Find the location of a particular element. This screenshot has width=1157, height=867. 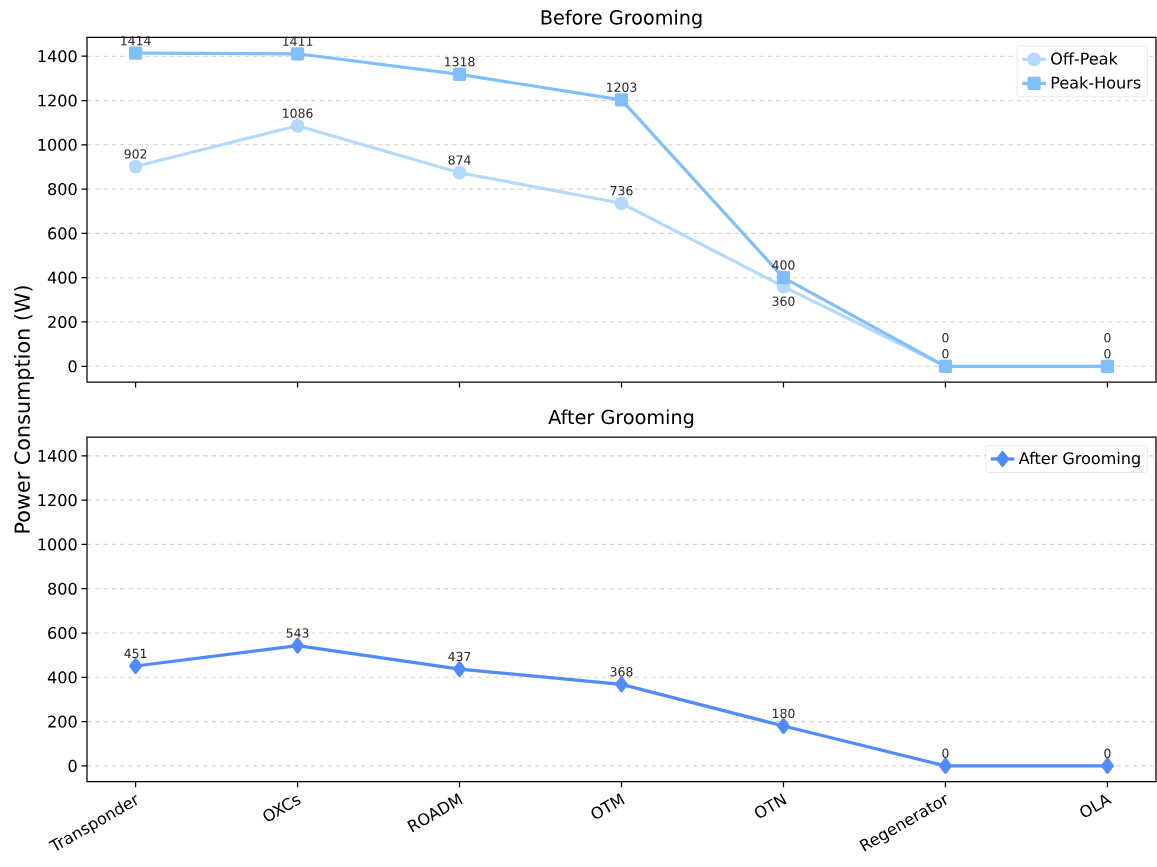

x-tick-label: OLA is located at coordinates (1096, 805).